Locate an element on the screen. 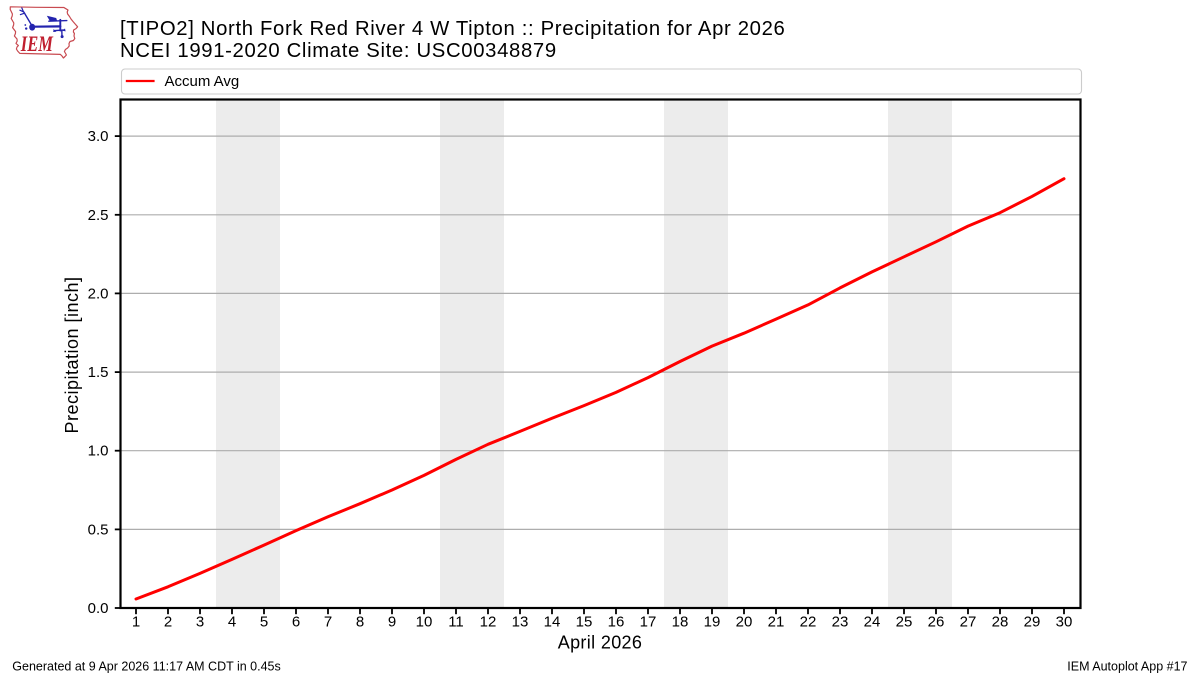 The width and height of the screenshot is (1200, 675). svg-text: 8 is located at coordinates (360, 622).